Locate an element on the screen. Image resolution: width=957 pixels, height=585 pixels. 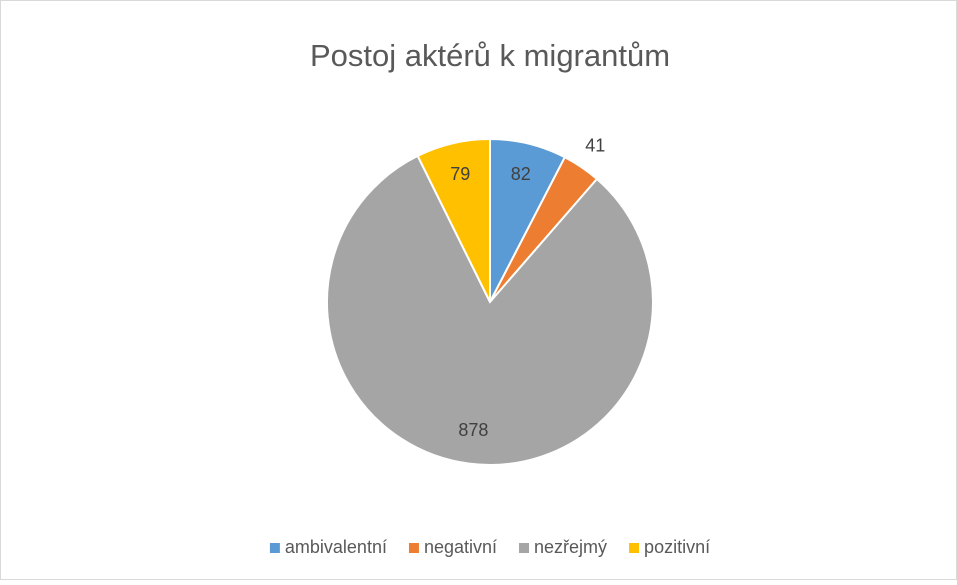
data-label: 82 is located at coordinates (521, 174).